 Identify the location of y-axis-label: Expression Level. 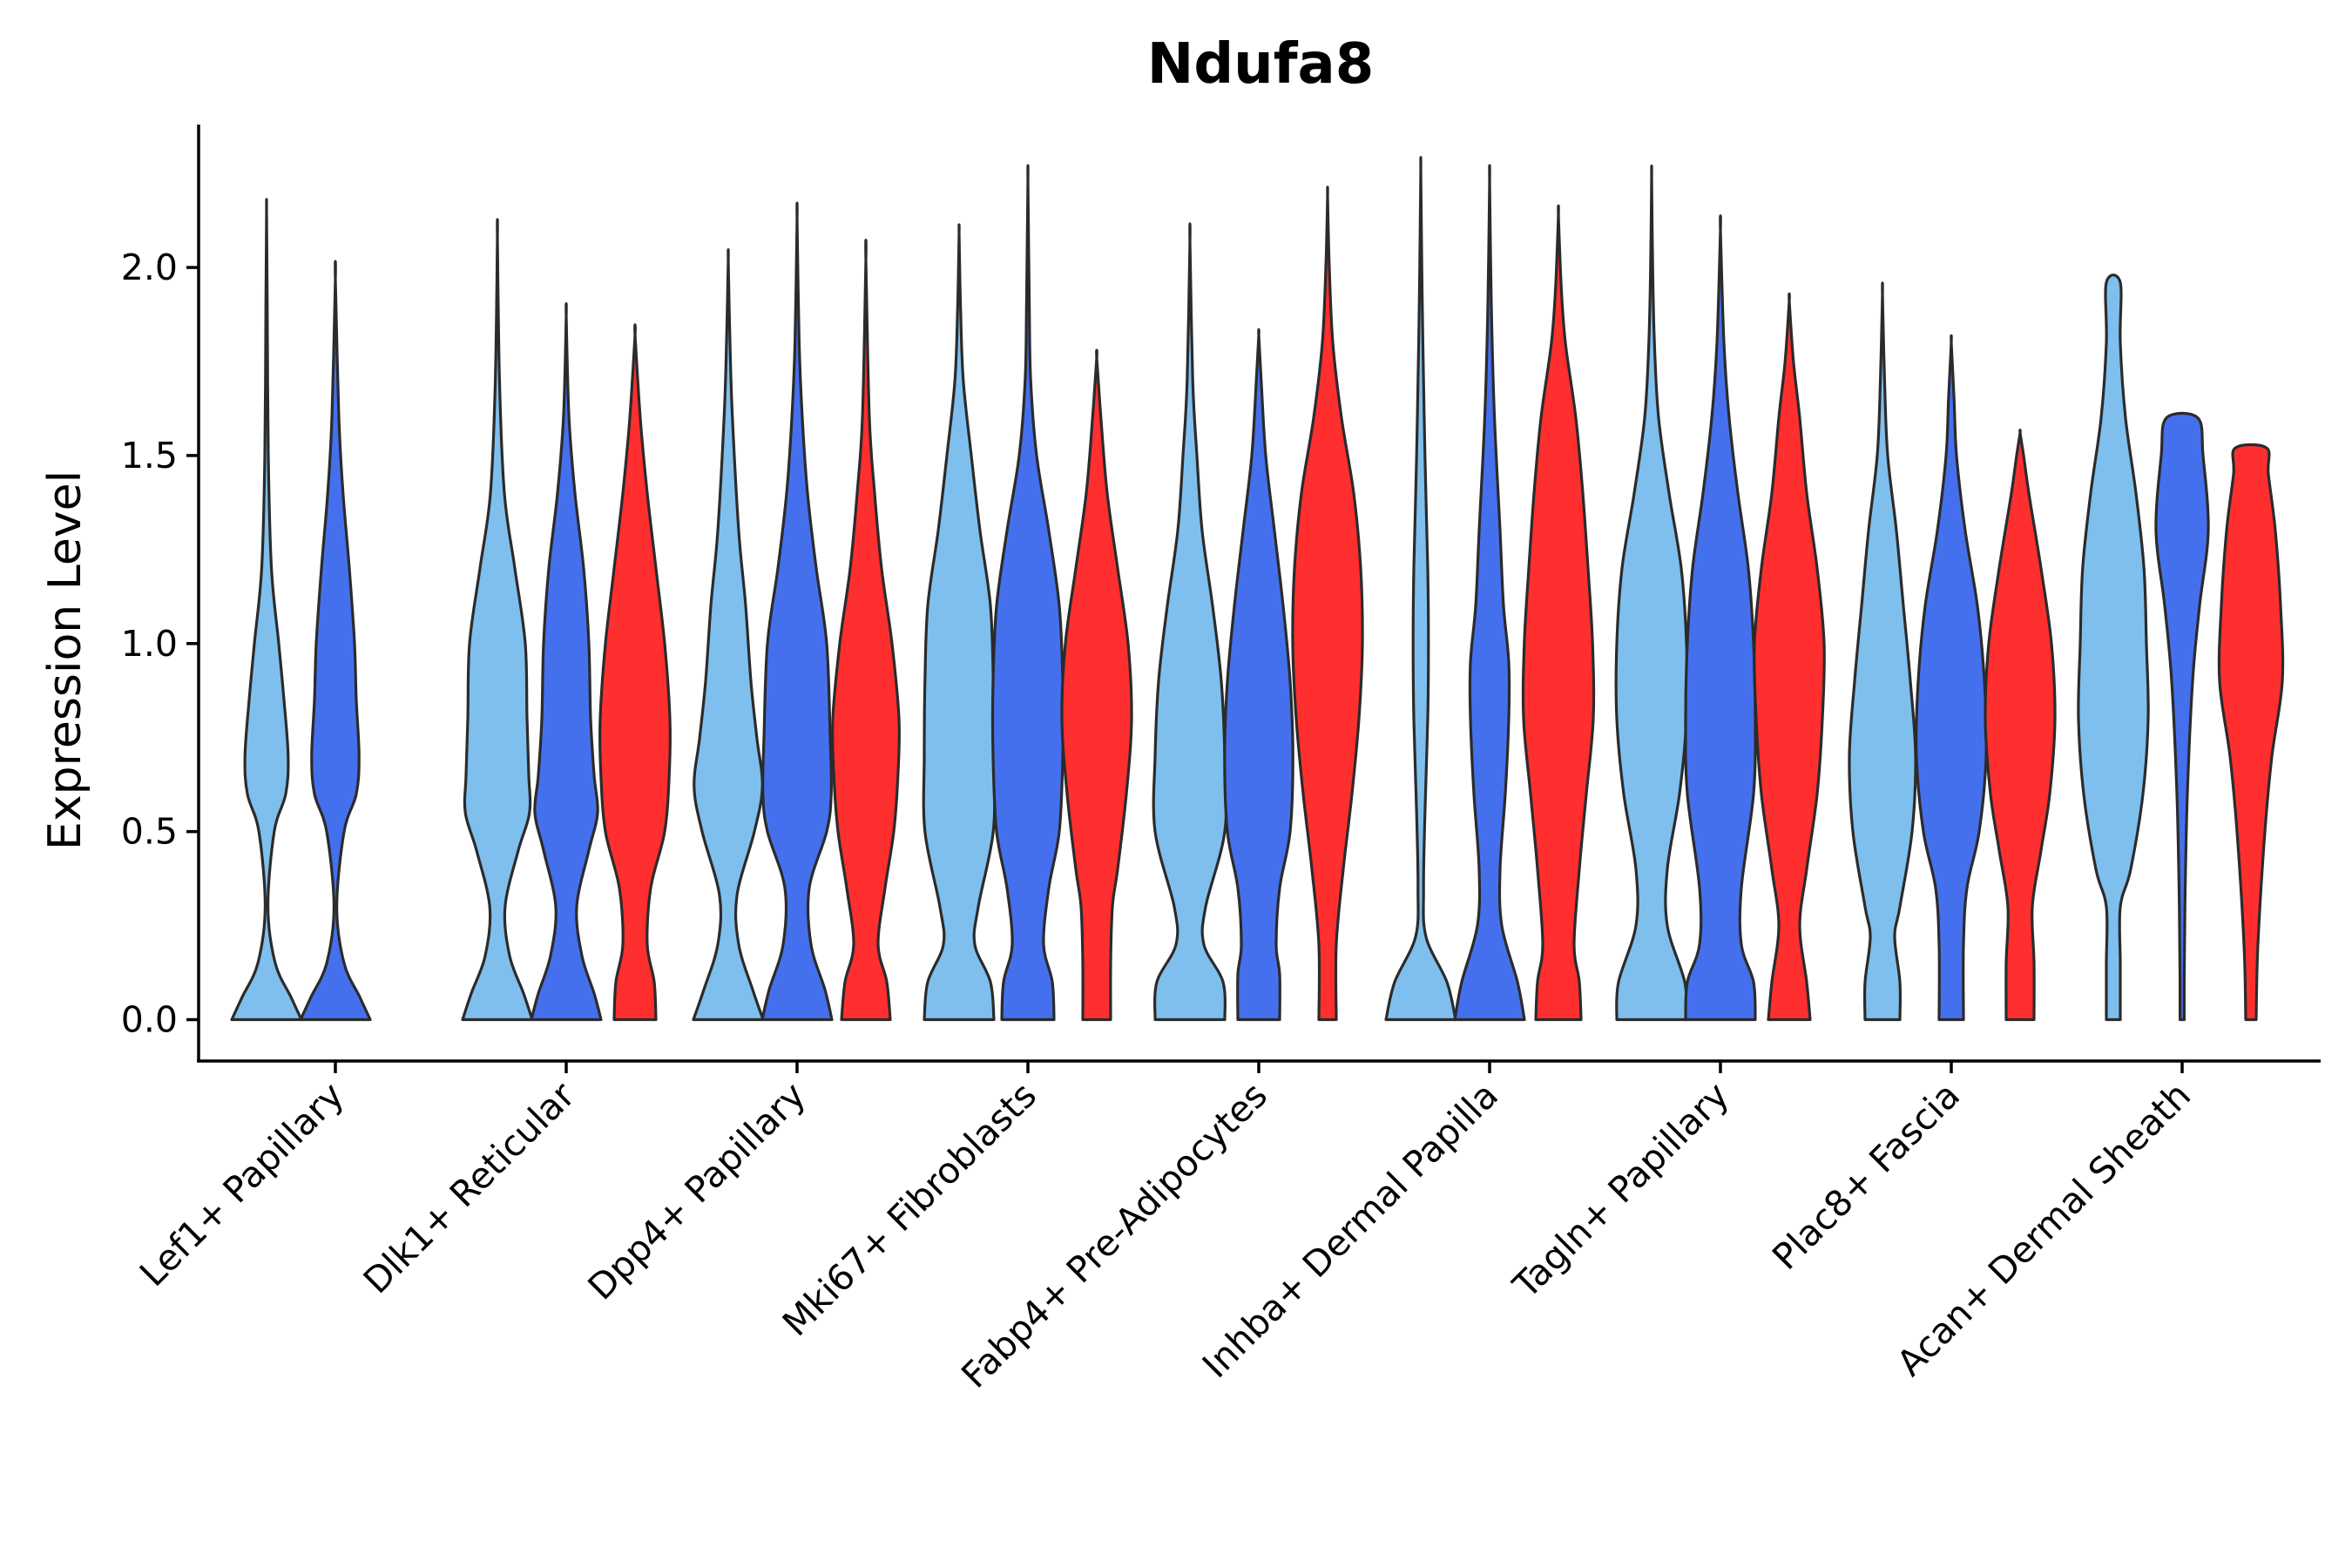
(65, 660).